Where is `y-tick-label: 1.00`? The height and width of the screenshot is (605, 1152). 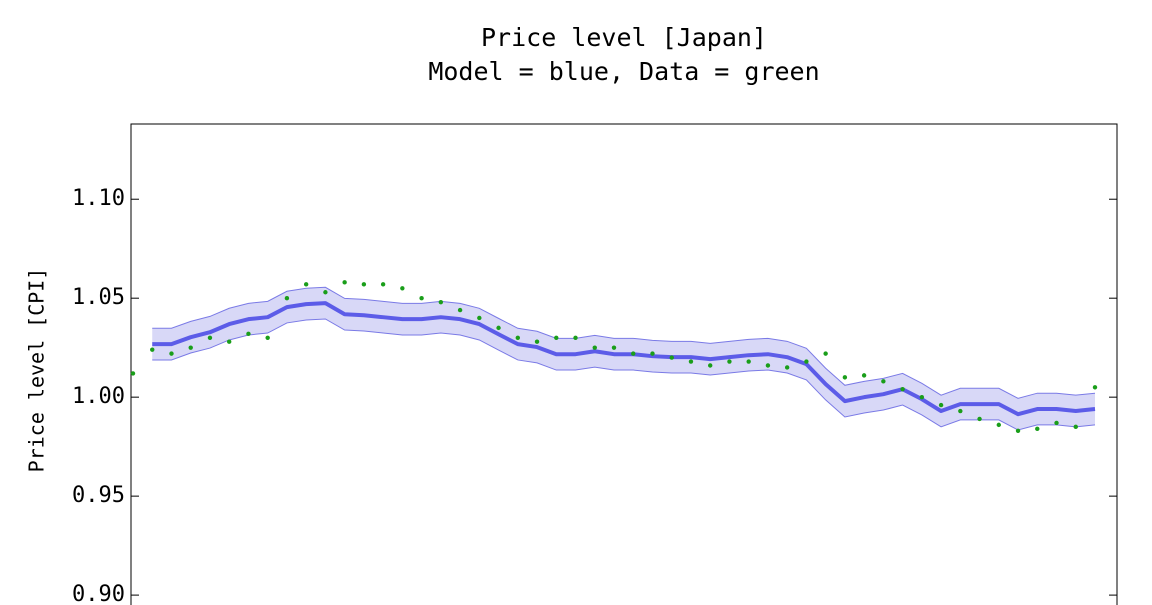 y-tick-label: 1.00 is located at coordinates (98, 396).